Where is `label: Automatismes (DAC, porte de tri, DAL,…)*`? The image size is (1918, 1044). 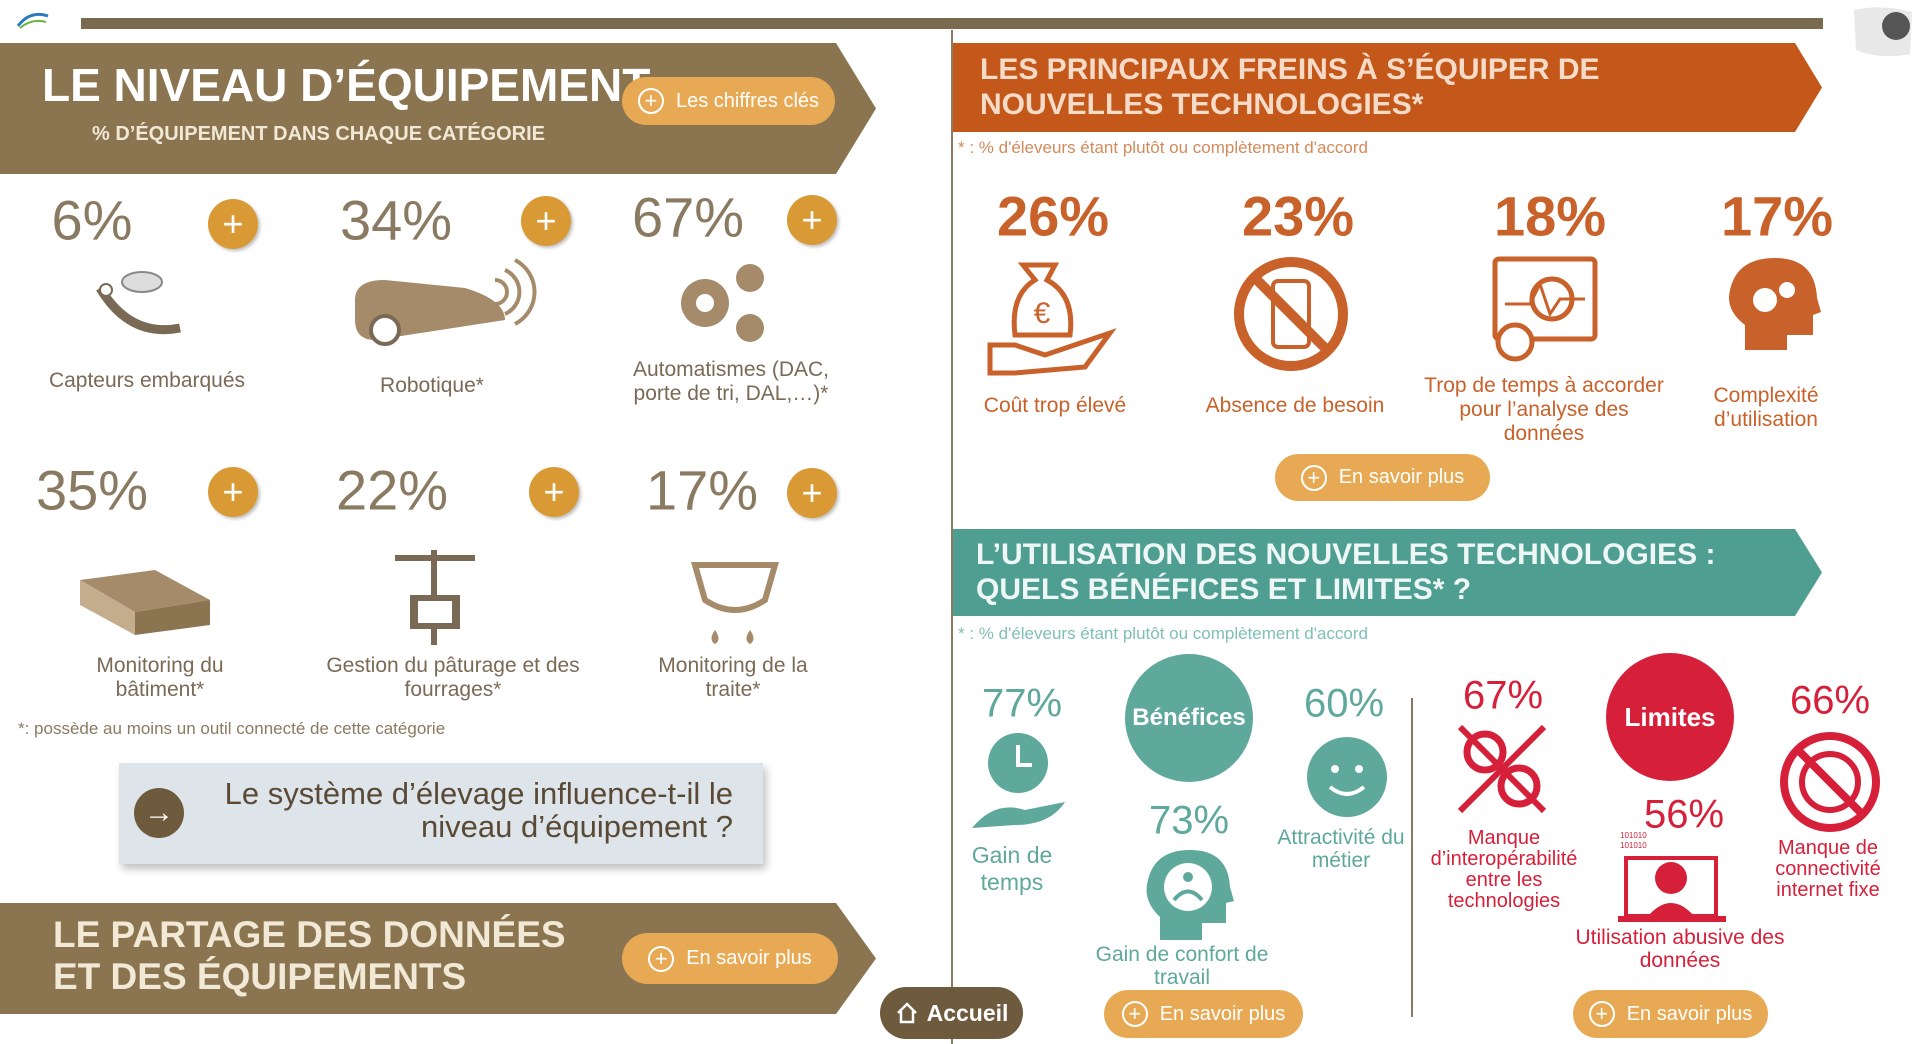
label: Automatismes (DAC, porte de tri, DAL,…)* is located at coordinates (731, 381).